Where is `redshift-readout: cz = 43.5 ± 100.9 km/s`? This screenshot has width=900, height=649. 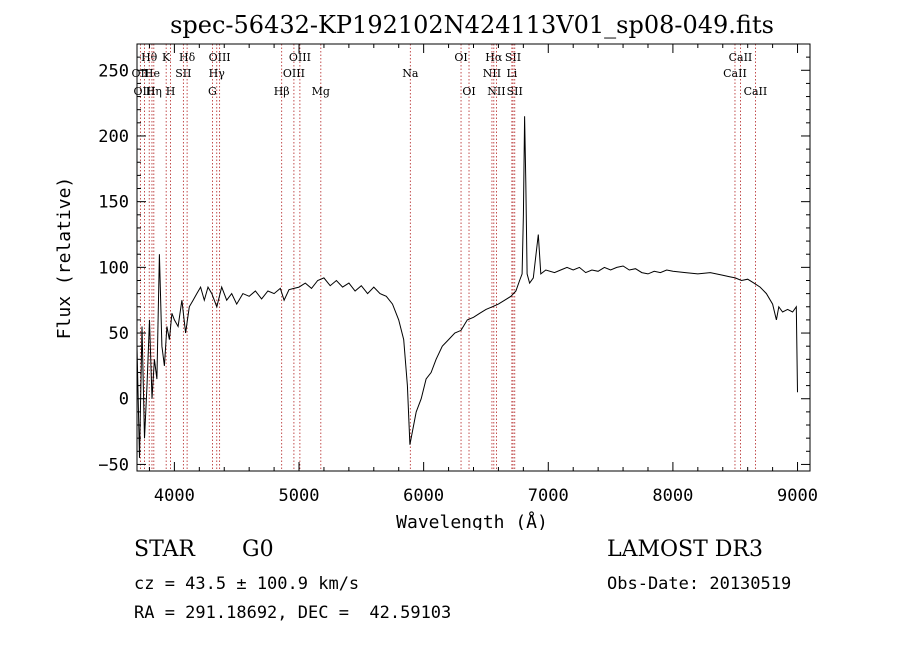
redshift-readout: cz = 43.5 ± 100.9 km/s is located at coordinates (247, 584).